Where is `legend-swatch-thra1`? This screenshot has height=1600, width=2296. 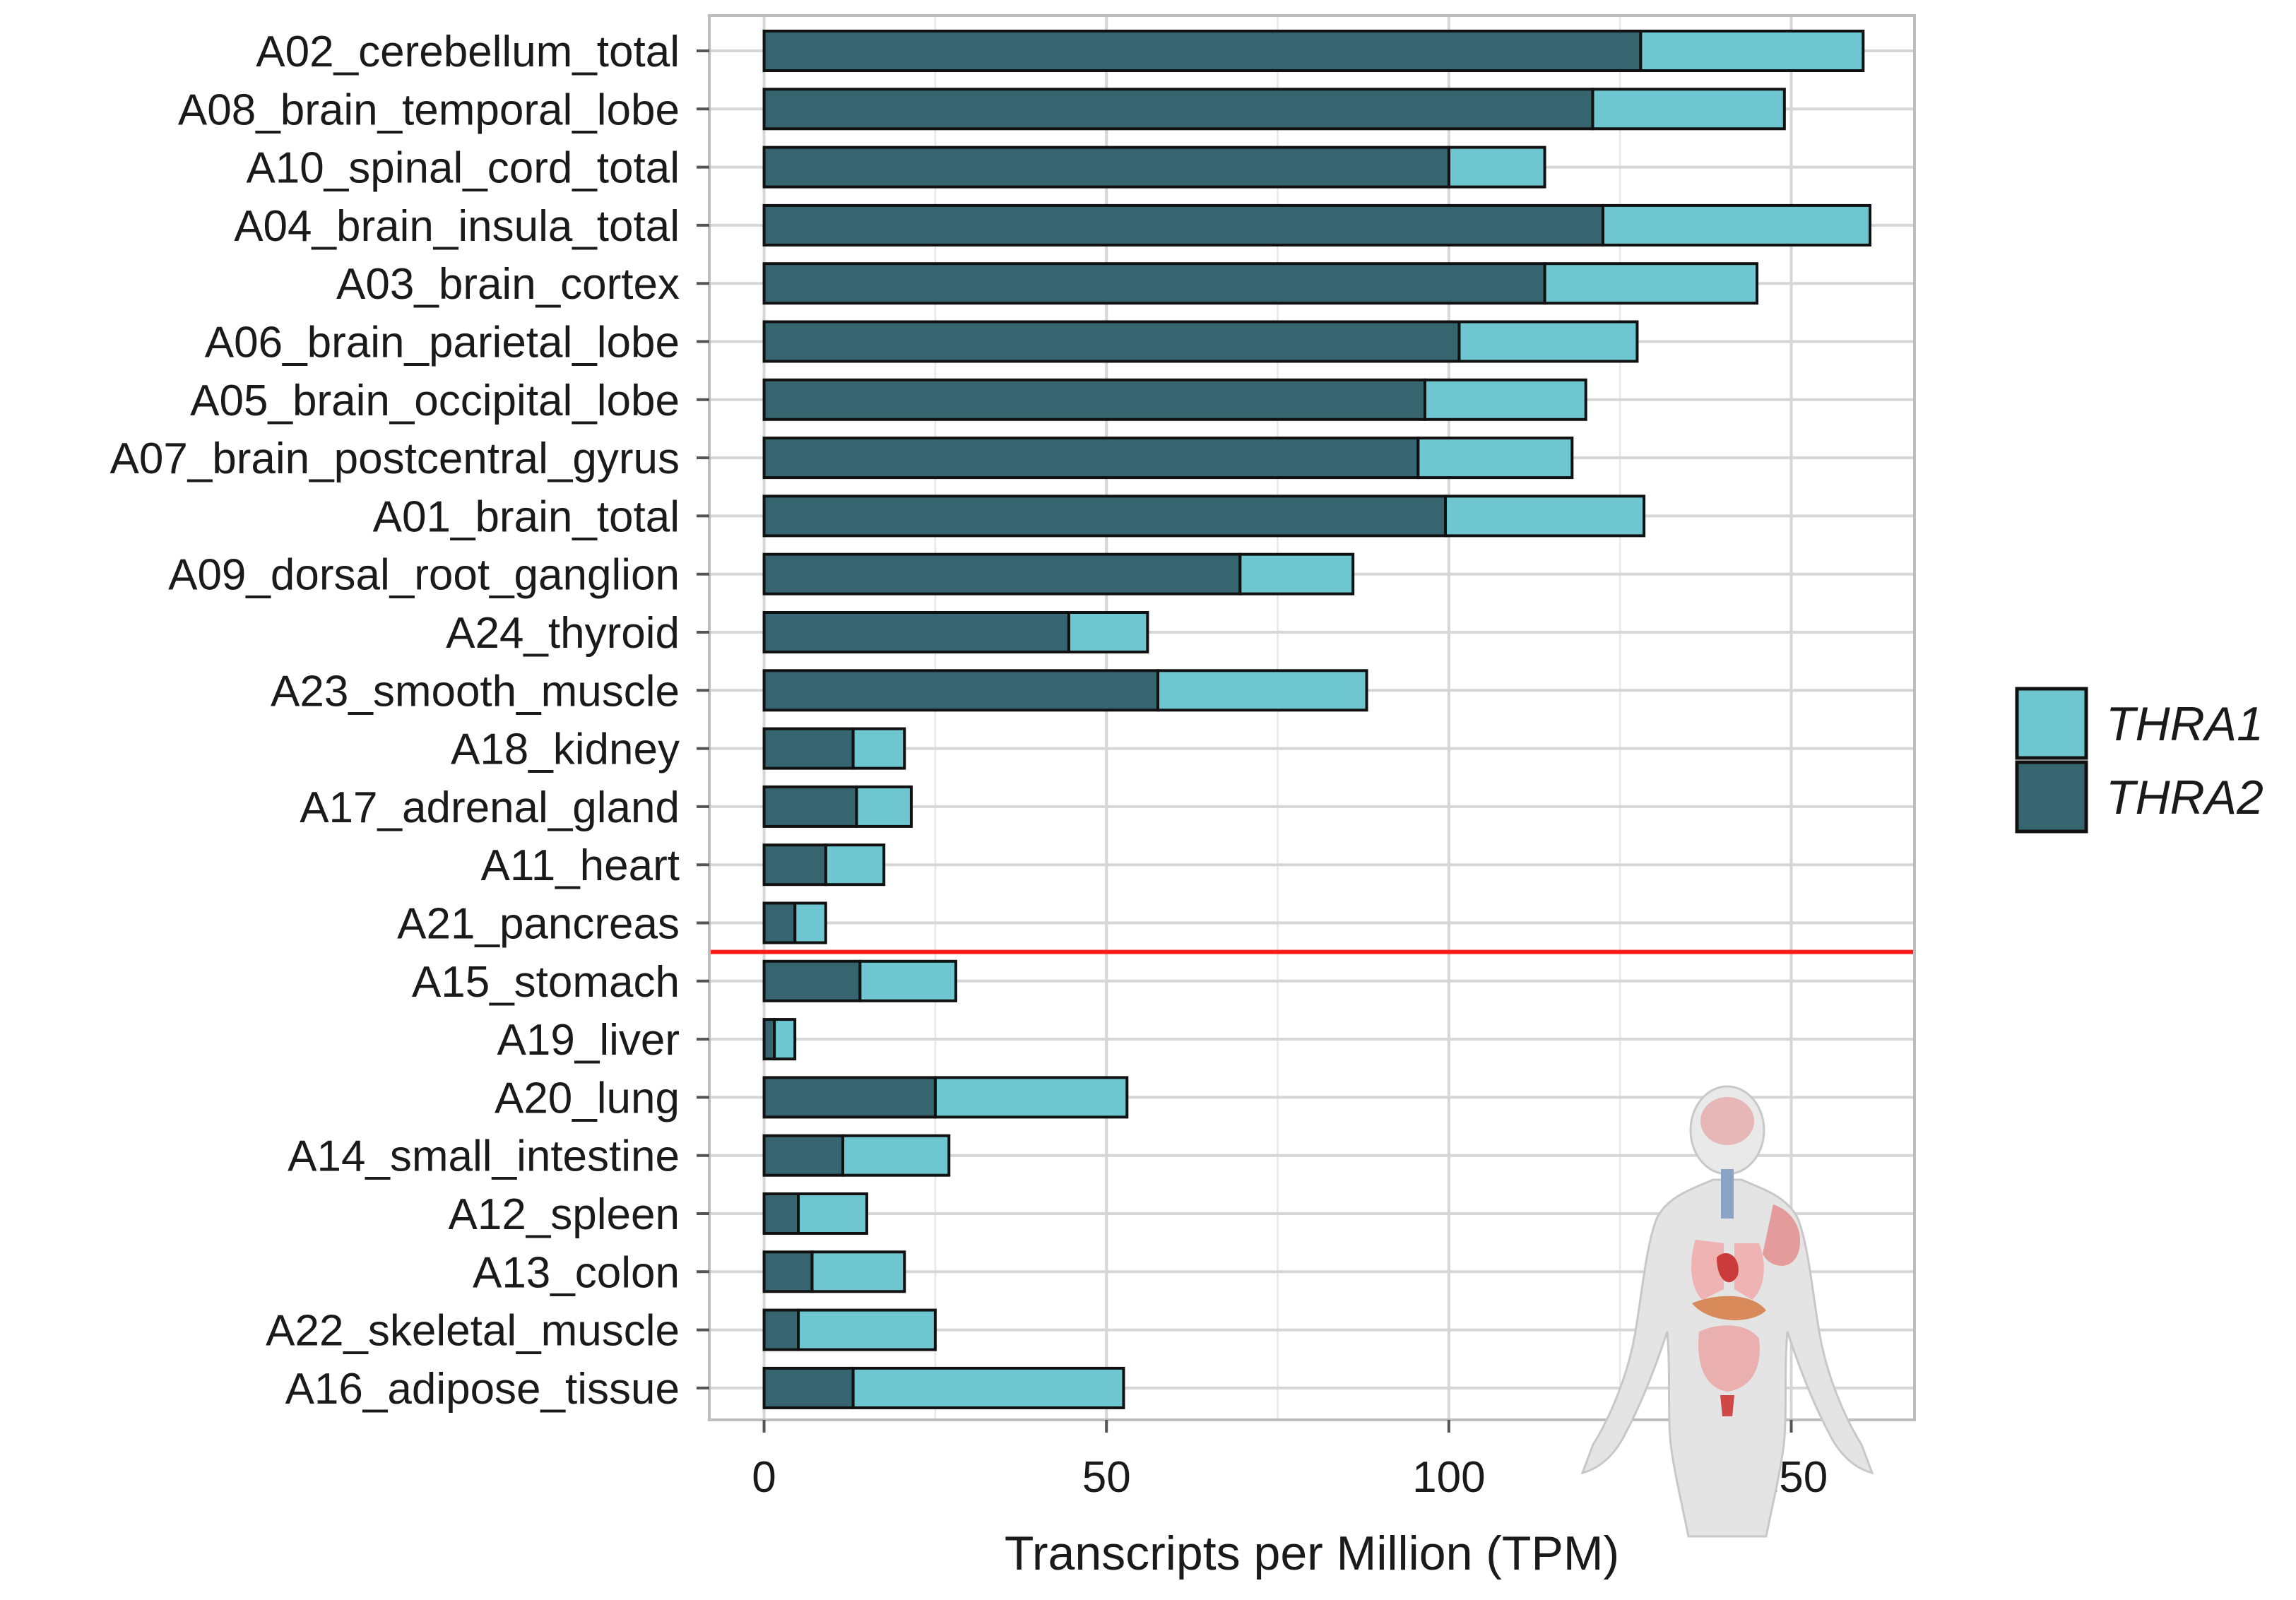 legend-swatch-thra1 is located at coordinates (2052, 723).